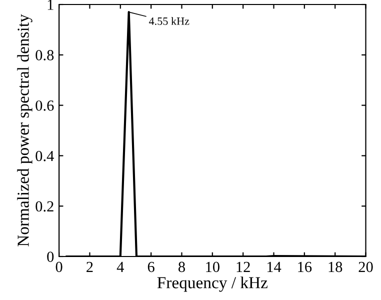  Describe the element at coordinates (51, 5) in the screenshot. I see `y-tick-label: 1` at that location.